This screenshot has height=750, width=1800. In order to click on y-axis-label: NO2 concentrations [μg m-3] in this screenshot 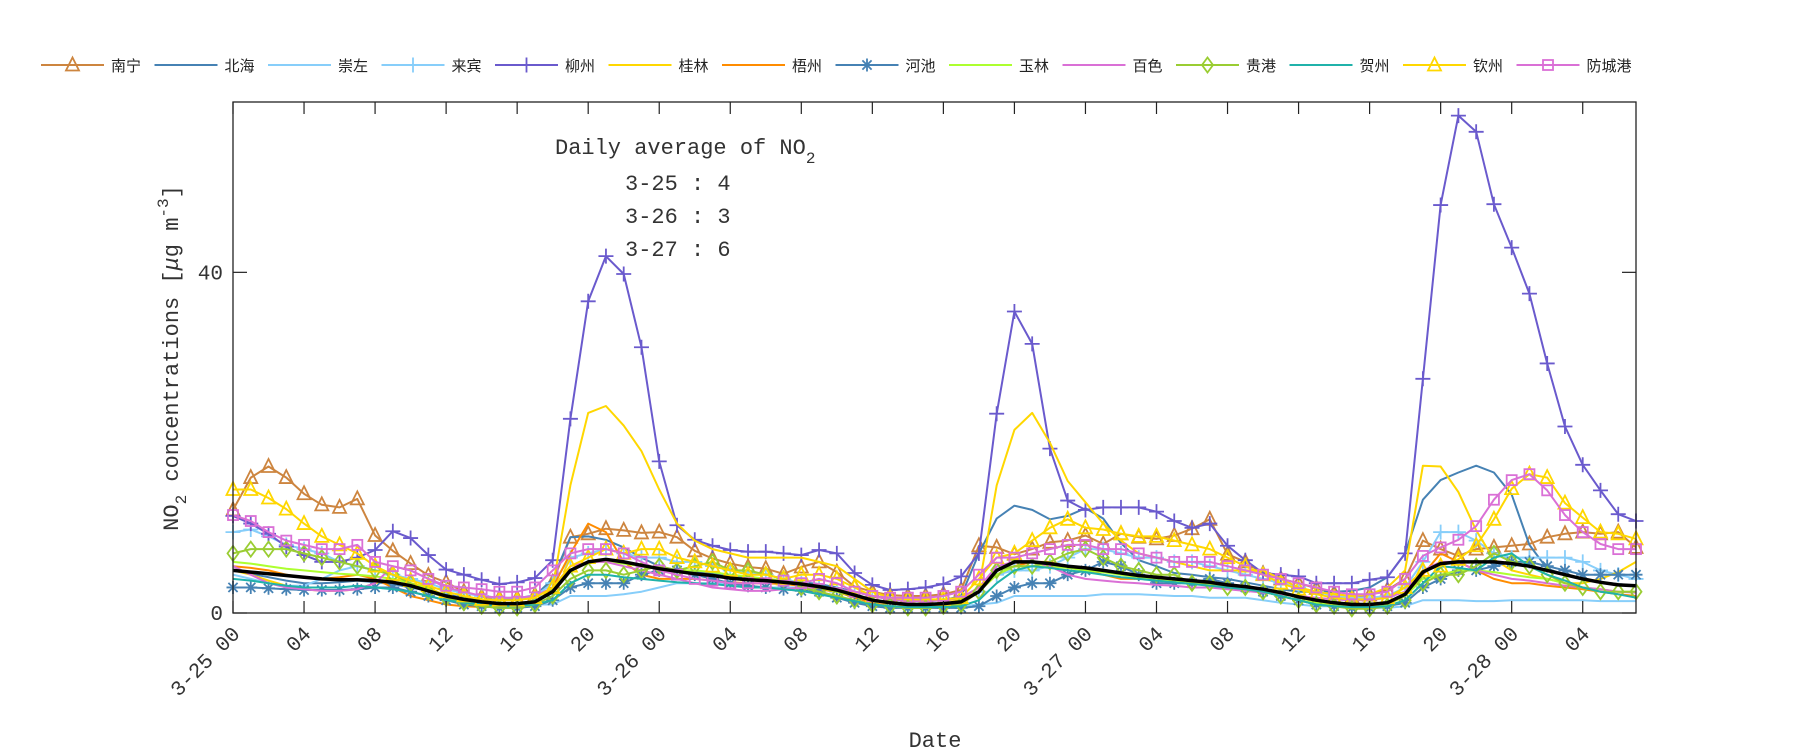, I will do `click(173, 358)`.